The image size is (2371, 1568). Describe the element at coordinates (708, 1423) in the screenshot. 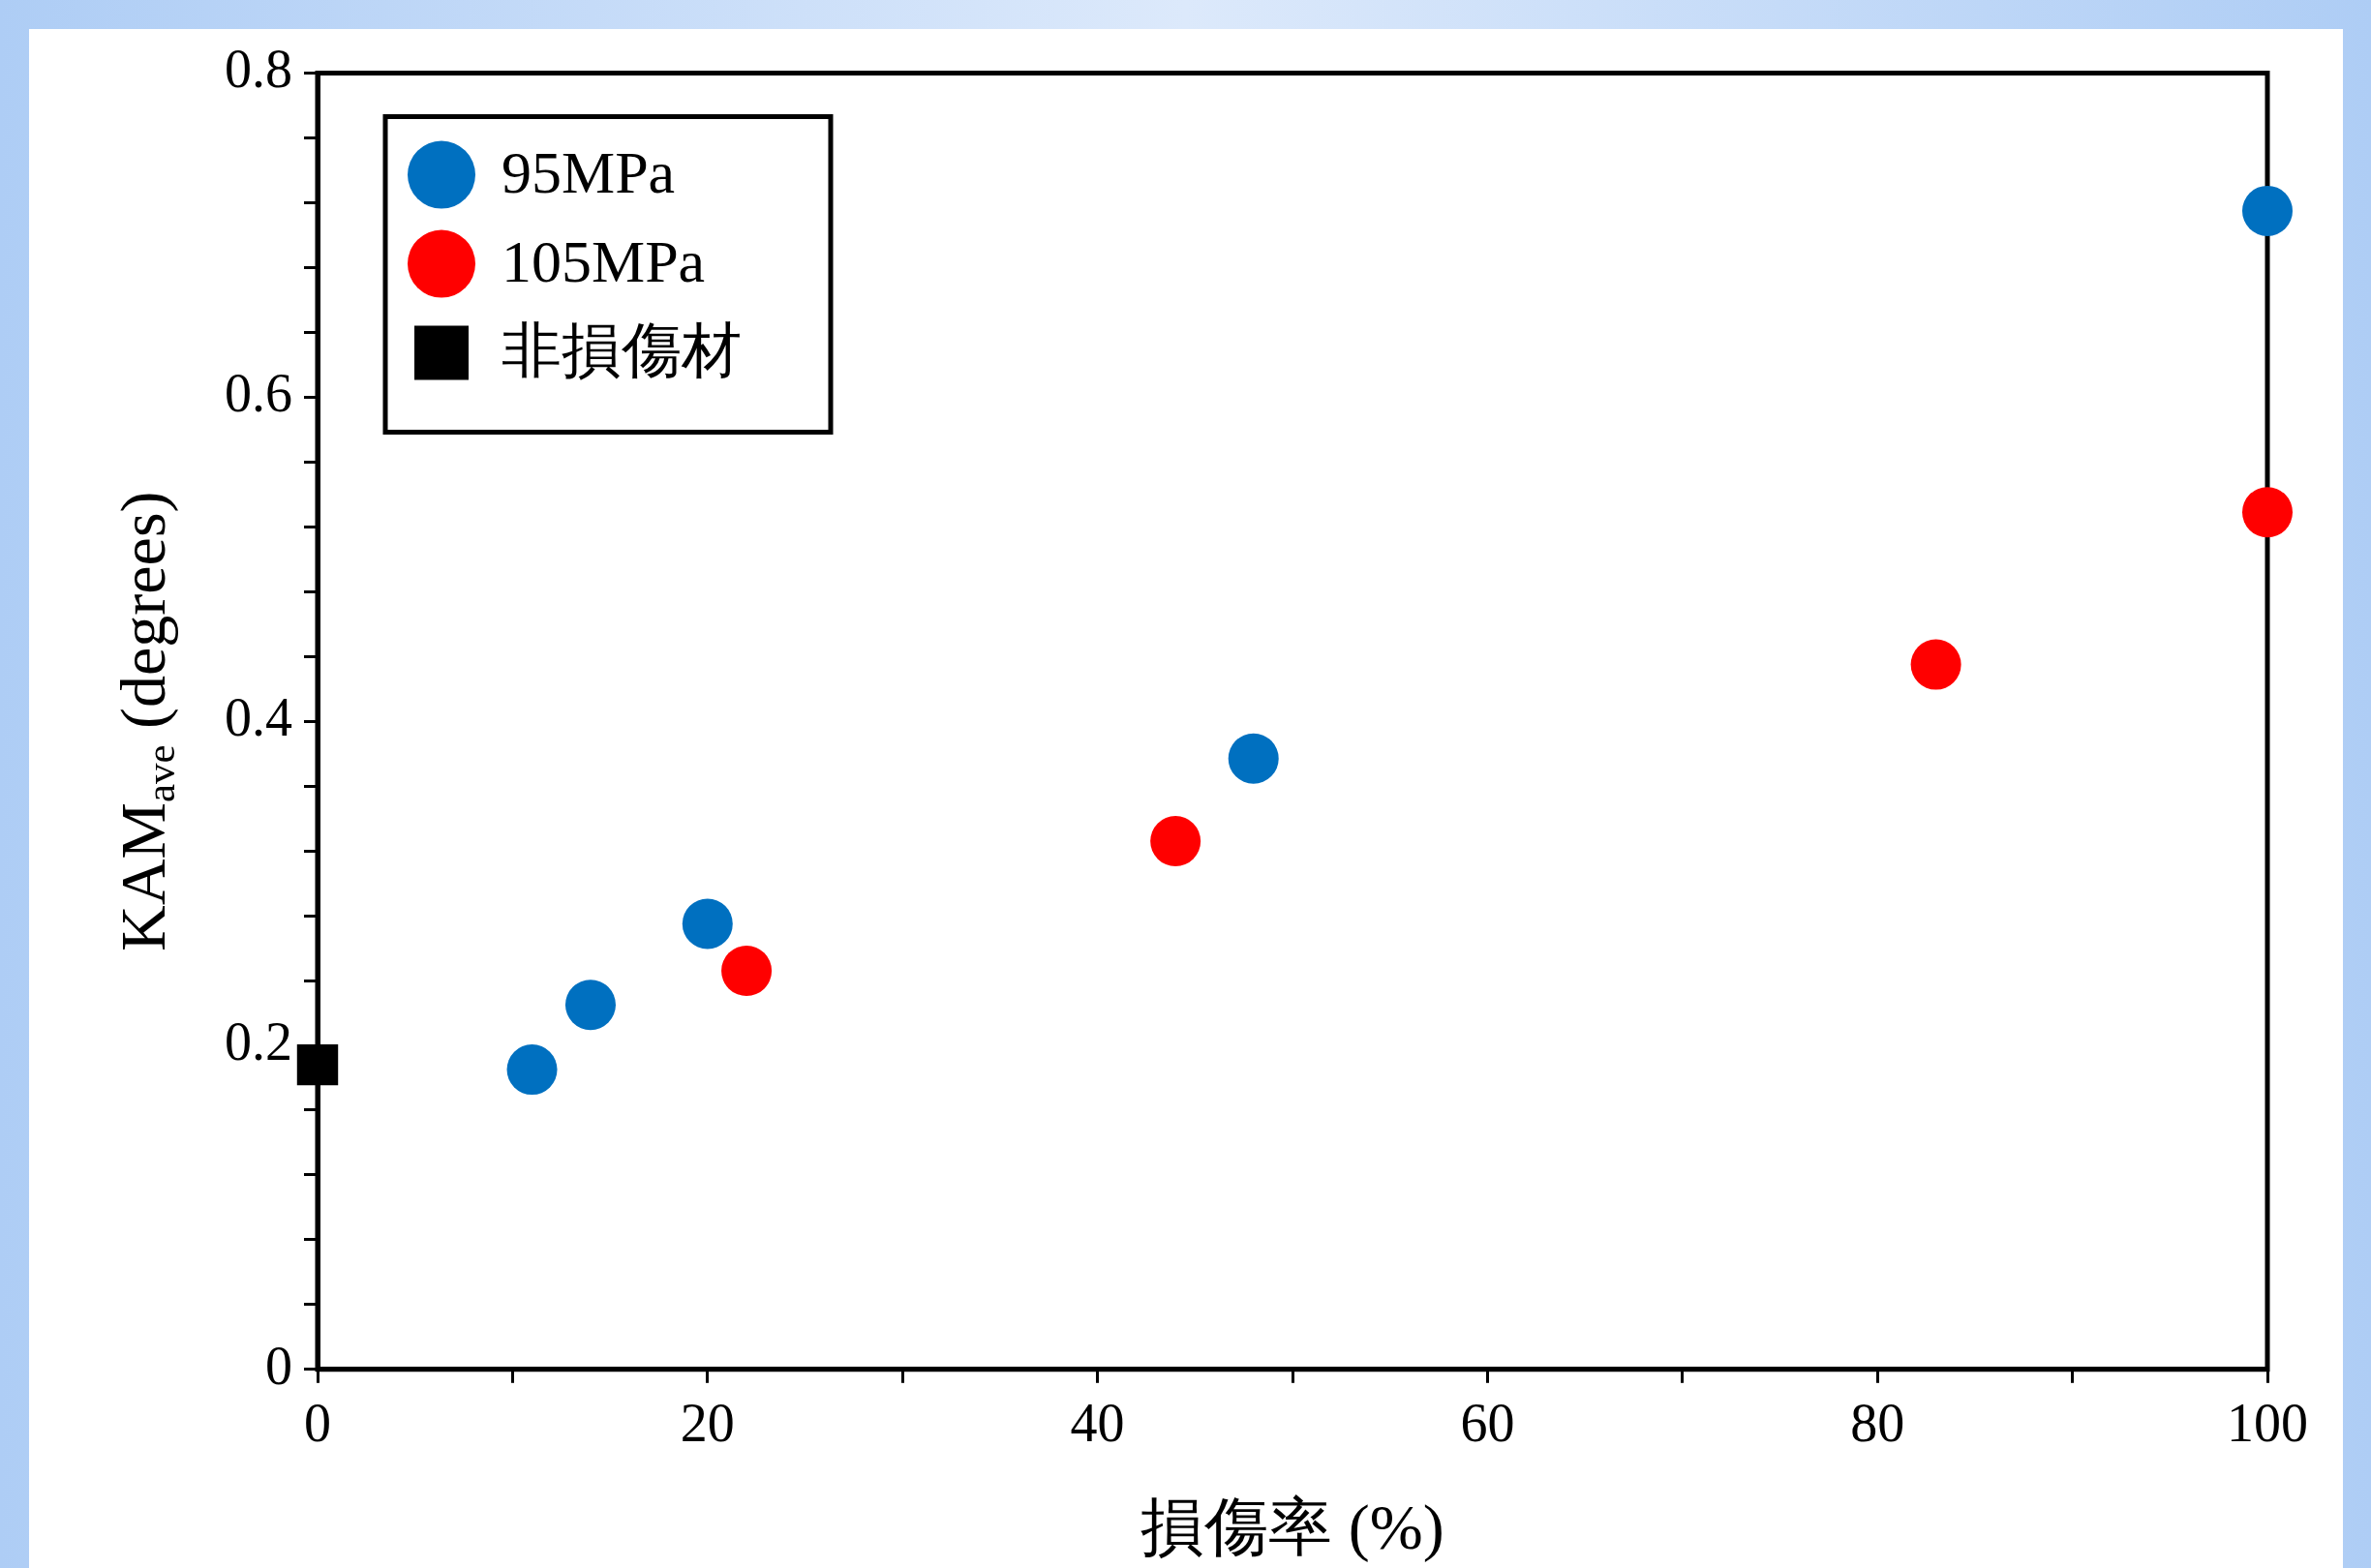

I see `x-tick-label: 20` at that location.